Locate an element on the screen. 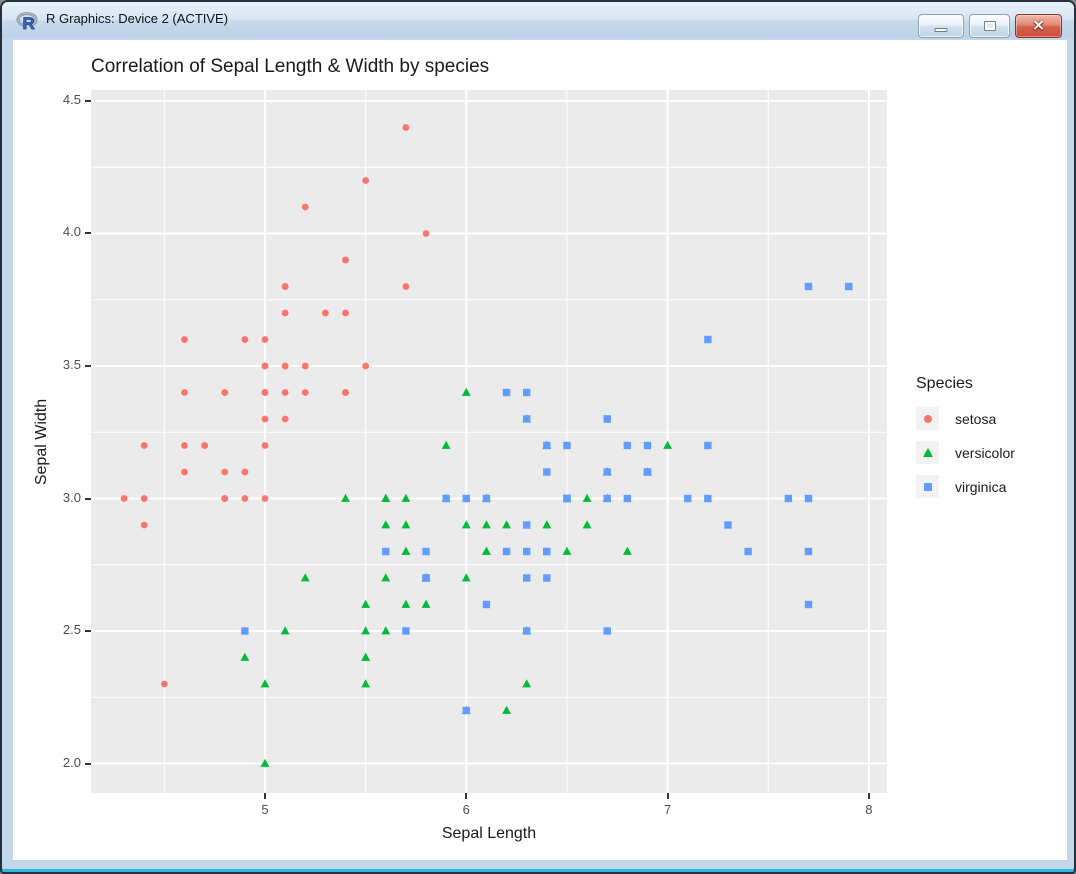 The height and width of the screenshot is (874, 1076). maximize-button is located at coordinates (989, 26).